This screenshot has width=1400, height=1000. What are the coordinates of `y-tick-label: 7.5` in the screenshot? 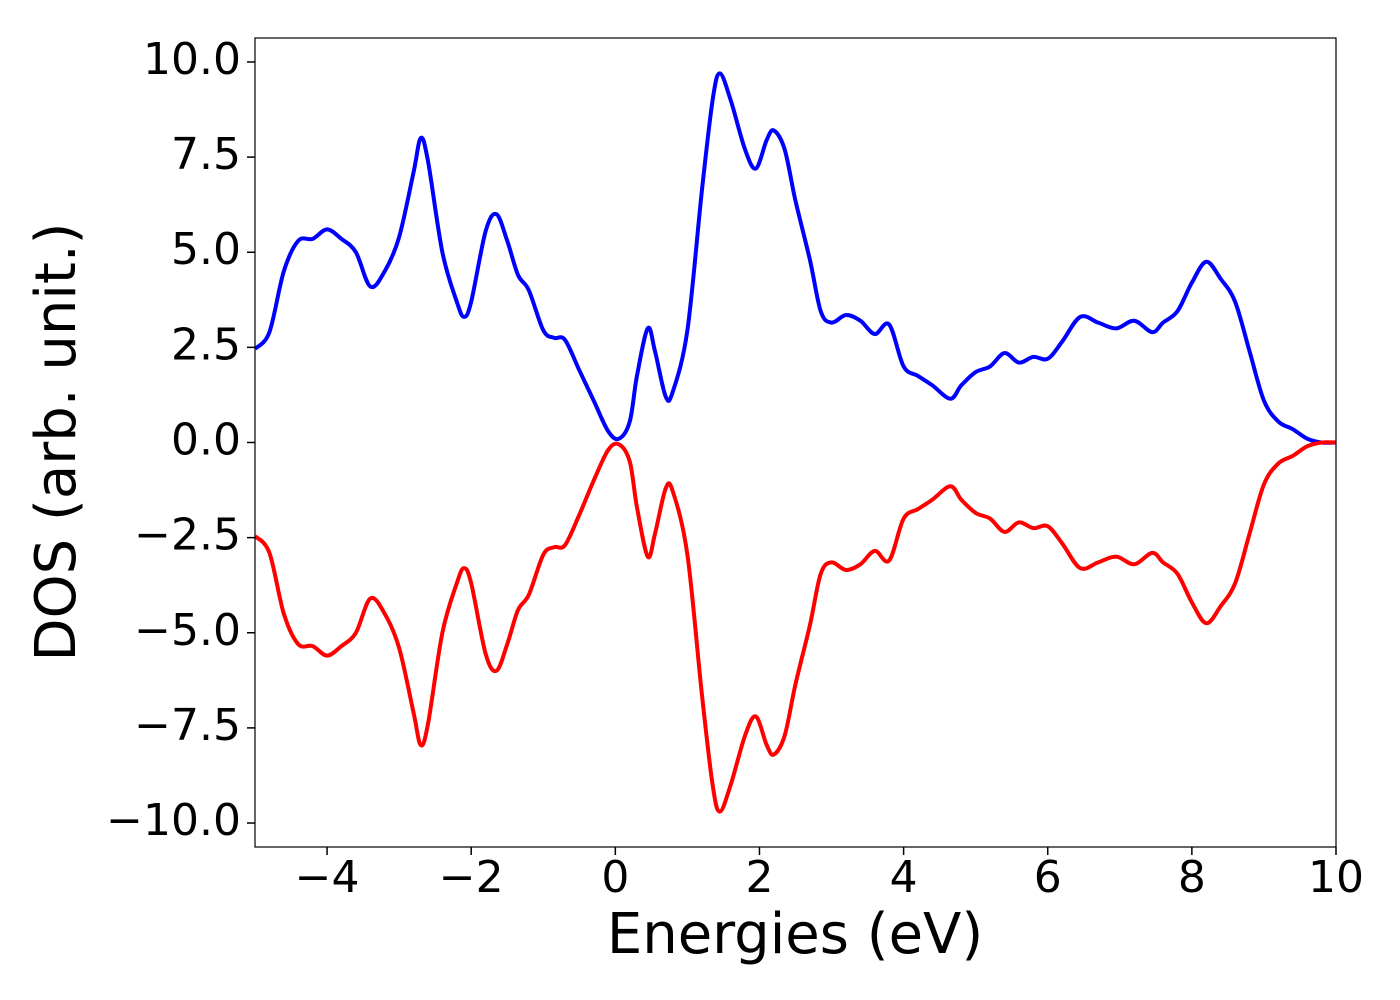 It's located at (206, 154).